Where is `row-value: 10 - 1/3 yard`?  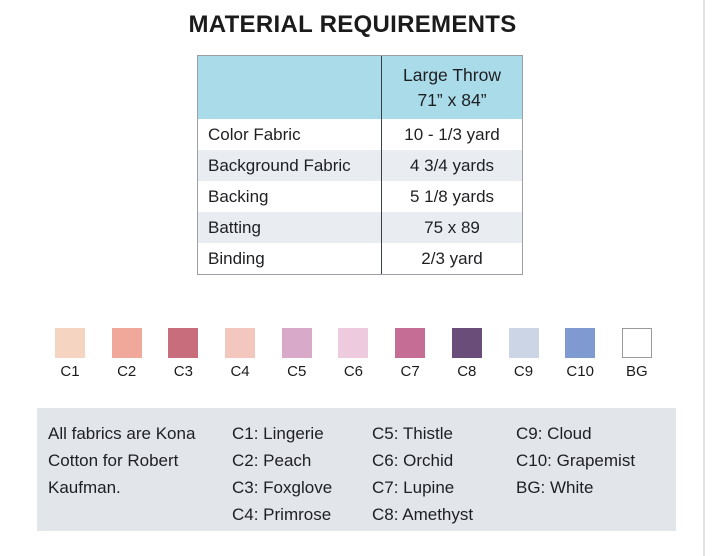 row-value: 10 - 1/3 yard is located at coordinates (452, 134).